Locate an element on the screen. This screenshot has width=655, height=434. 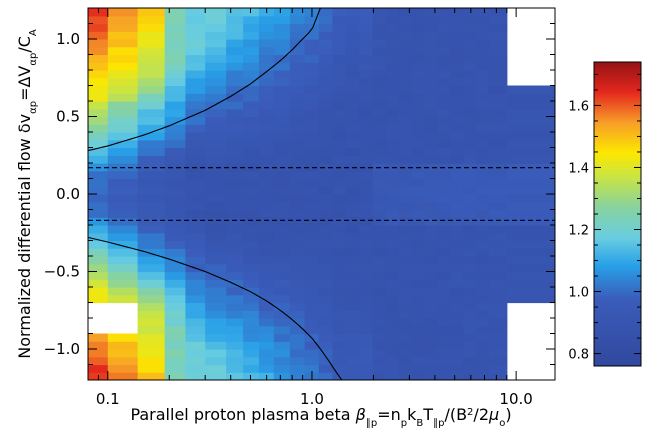
x-tick-label: 0.1 is located at coordinates (108, 399).